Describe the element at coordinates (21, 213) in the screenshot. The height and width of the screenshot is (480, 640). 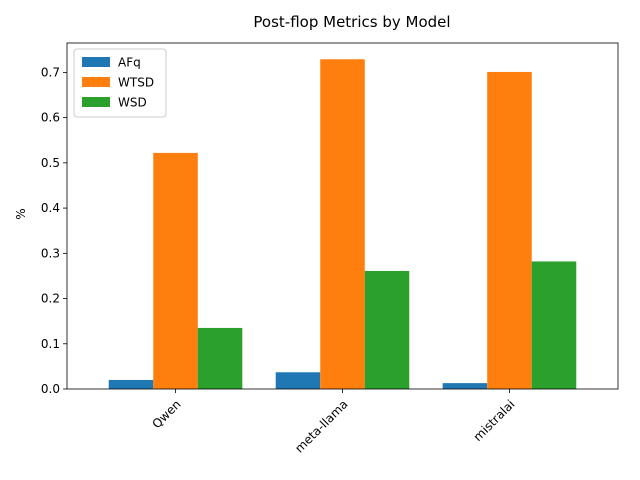
I see `y-axis-label: %` at that location.